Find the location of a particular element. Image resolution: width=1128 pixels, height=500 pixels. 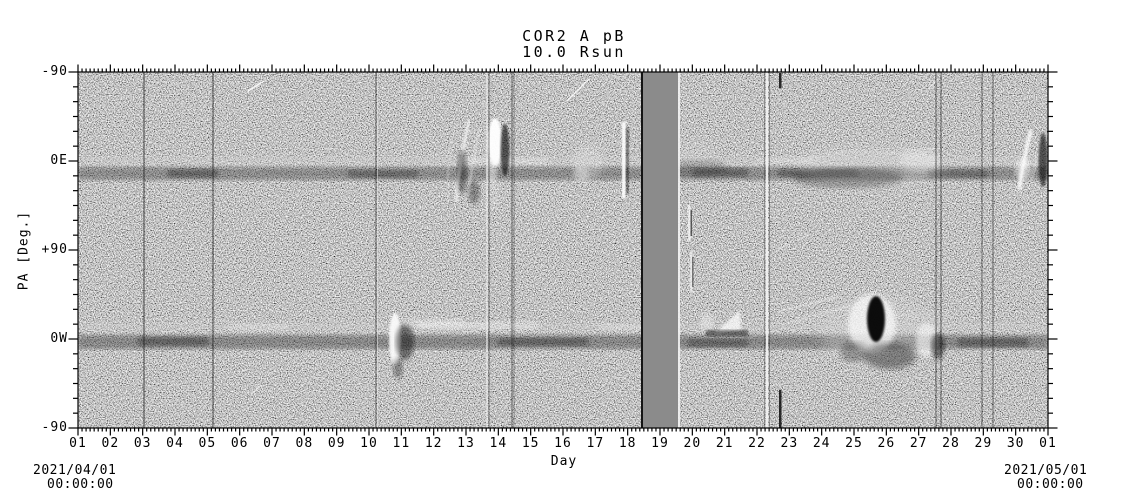

start-time: 00:00:00 is located at coordinates (80, 484).